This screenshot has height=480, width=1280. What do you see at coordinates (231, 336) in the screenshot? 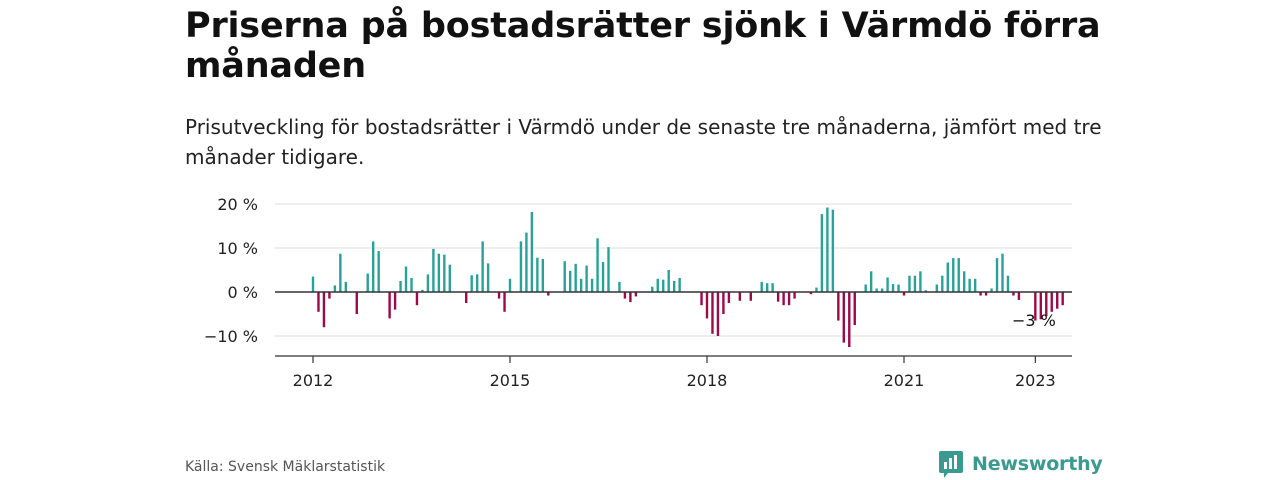
I see `y-tick-label: −10 %` at bounding box center [231, 336].